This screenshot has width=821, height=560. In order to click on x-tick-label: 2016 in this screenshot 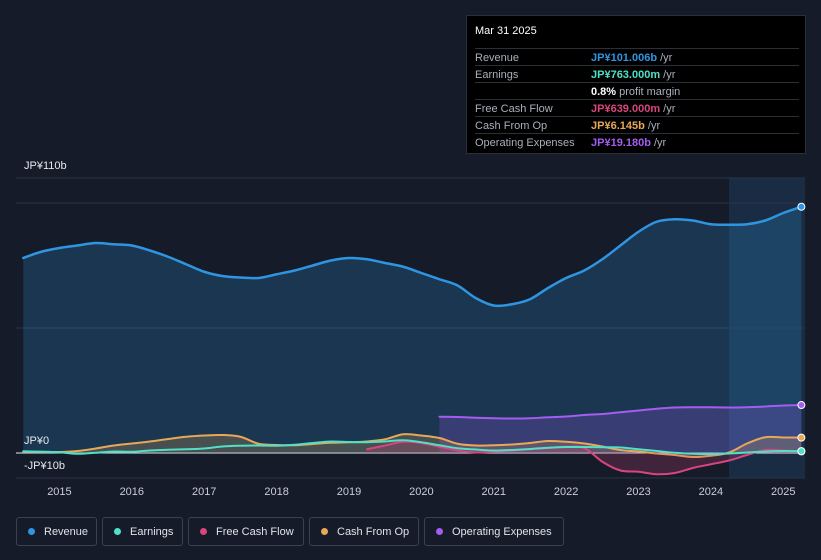, I will do `click(132, 492)`.